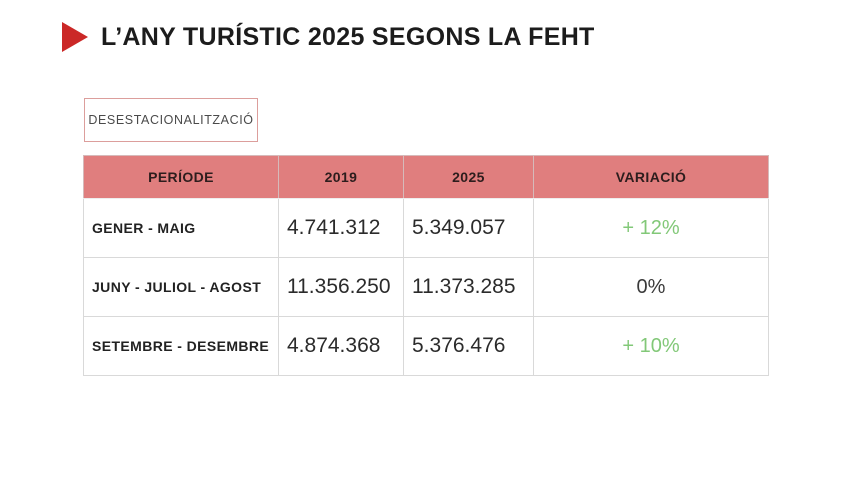 Image resolution: width=850 pixels, height=478 pixels. I want to click on tag-box: DESESTACIONALITZACIÓ, so click(171, 120).